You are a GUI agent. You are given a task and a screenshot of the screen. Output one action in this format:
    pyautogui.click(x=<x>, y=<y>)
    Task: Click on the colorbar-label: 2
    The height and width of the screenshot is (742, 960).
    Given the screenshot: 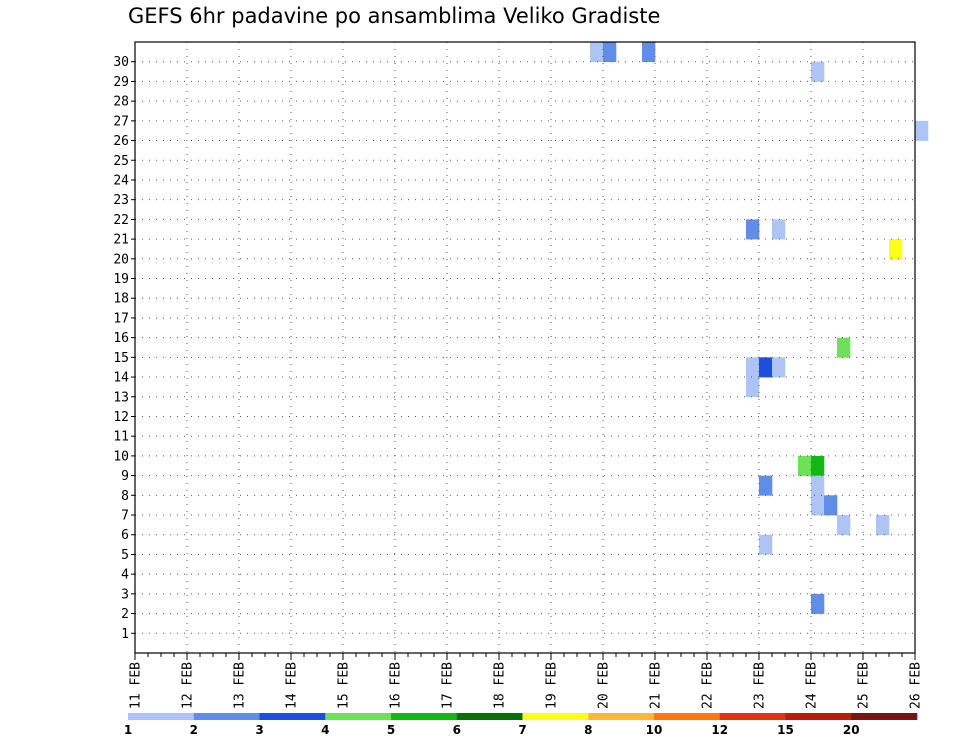 What is the action you would take?
    pyautogui.click(x=194, y=730)
    